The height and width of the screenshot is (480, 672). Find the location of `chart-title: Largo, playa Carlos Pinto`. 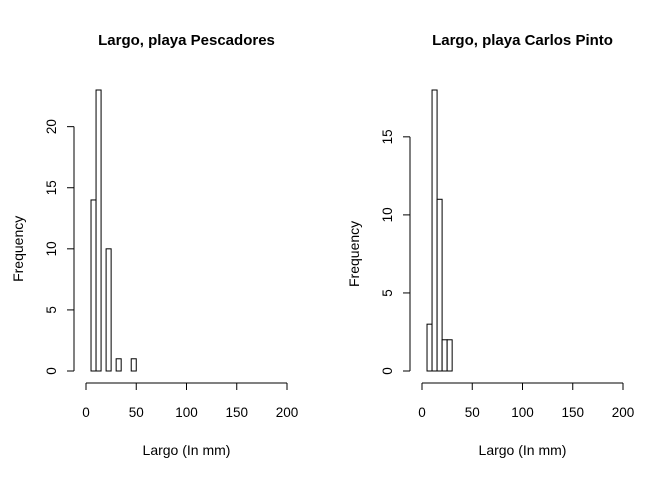

chart-title: Largo, playa Carlos Pinto is located at coordinates (522, 40).